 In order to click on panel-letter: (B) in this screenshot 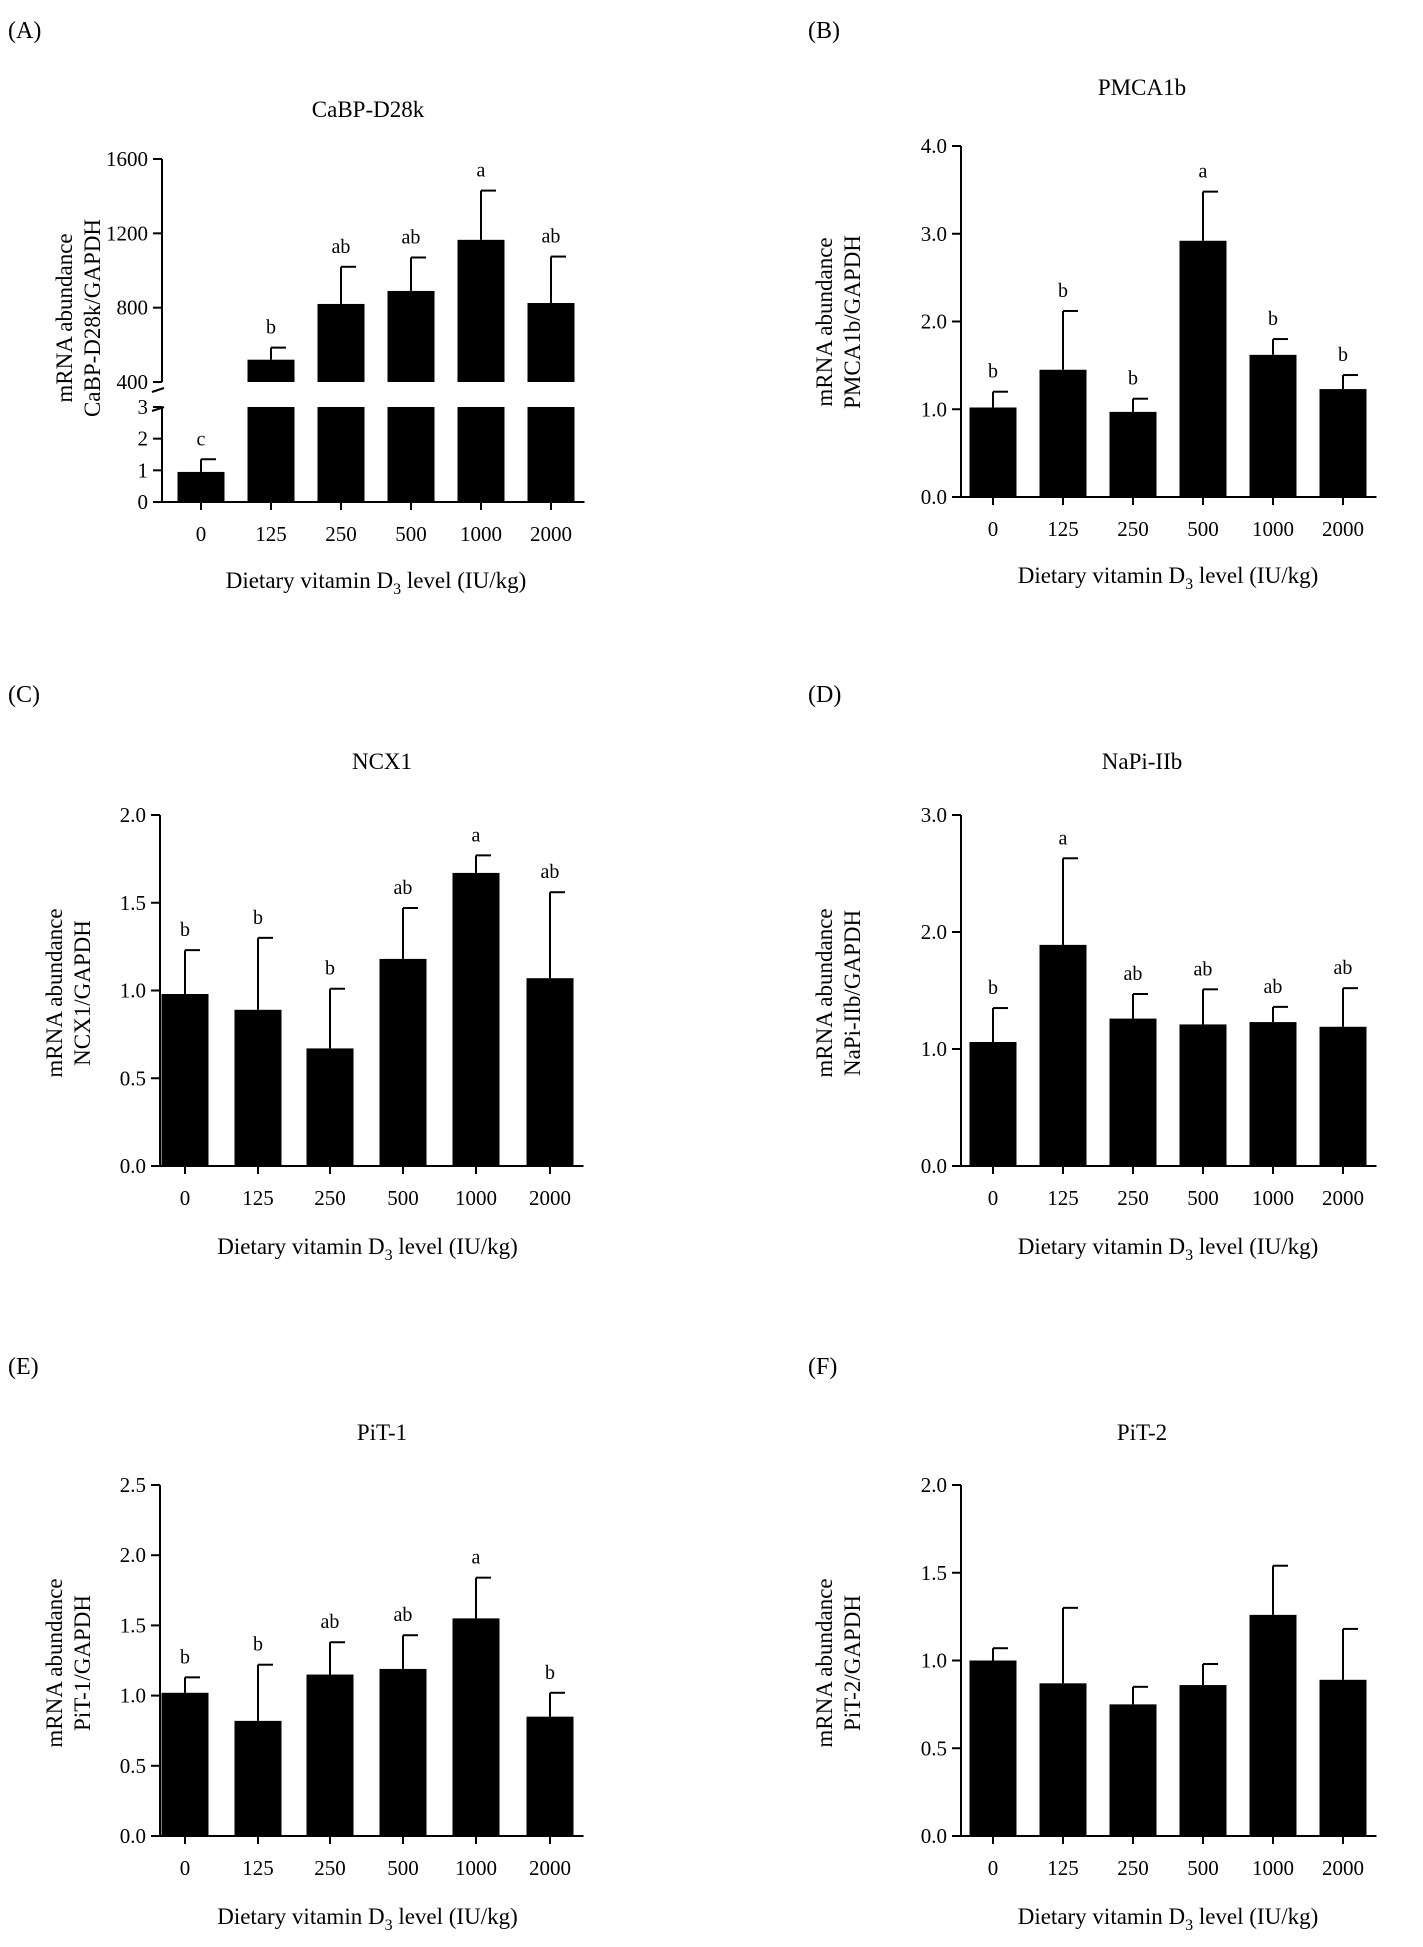, I will do `click(824, 31)`.